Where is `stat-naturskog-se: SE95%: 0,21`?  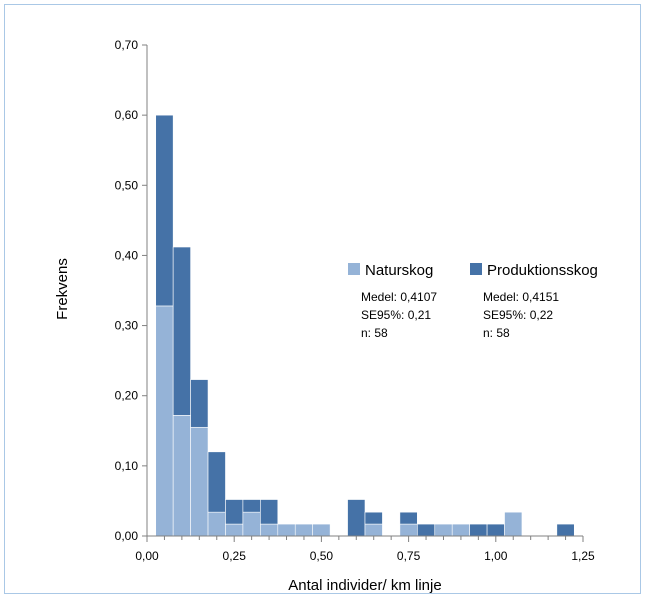
stat-naturskog-se: SE95%: 0,21 is located at coordinates (396, 315).